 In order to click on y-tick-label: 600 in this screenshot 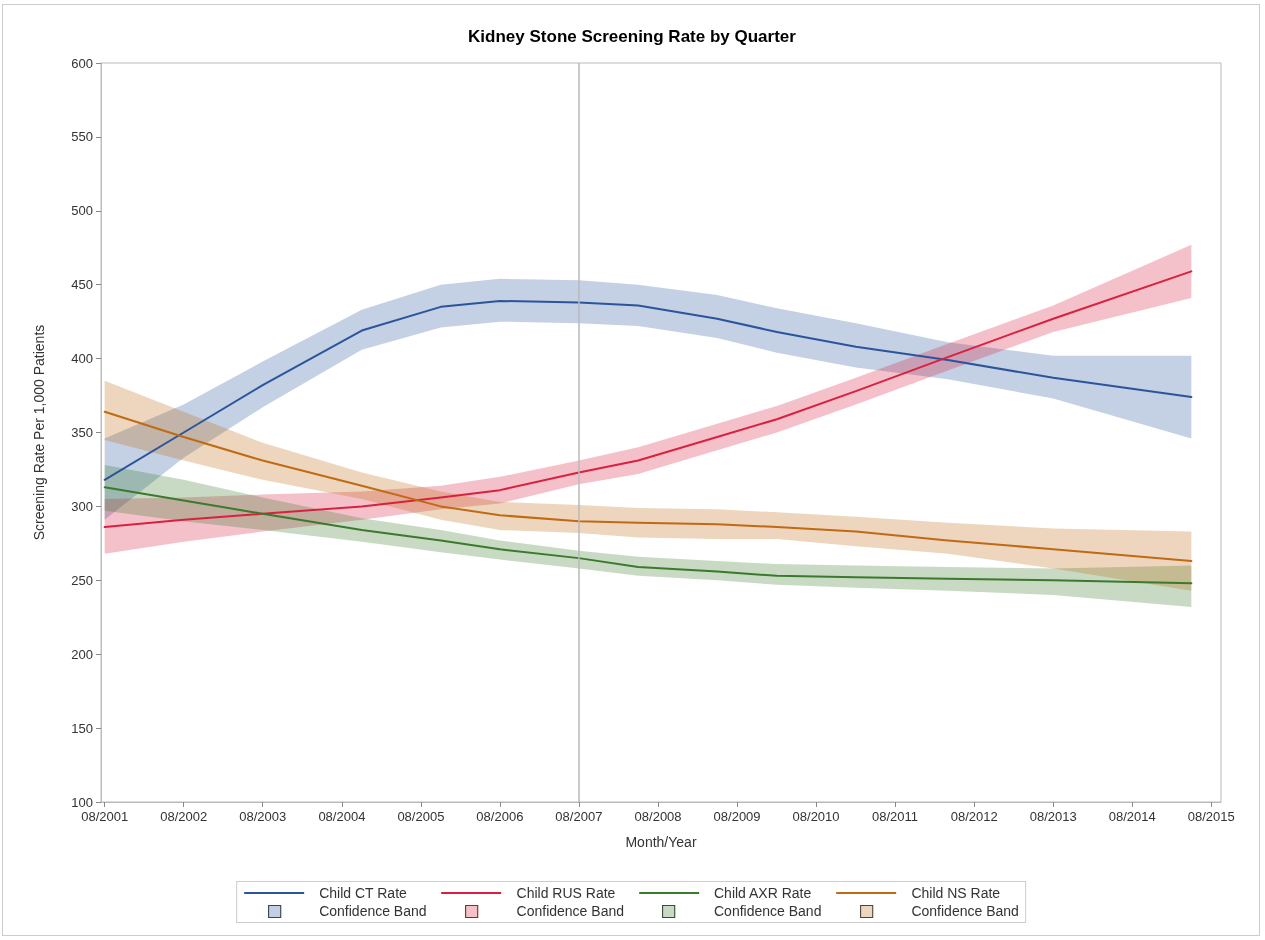, I will do `click(82, 63)`.